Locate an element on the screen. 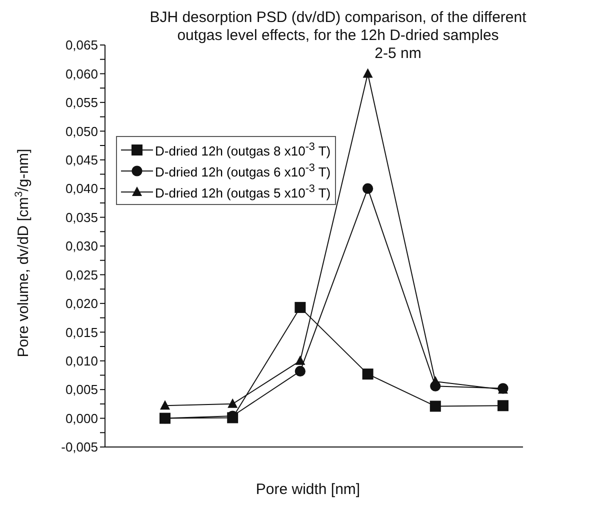 This screenshot has width=613, height=507. y-tick-label: 0,020 is located at coordinates (81, 304).